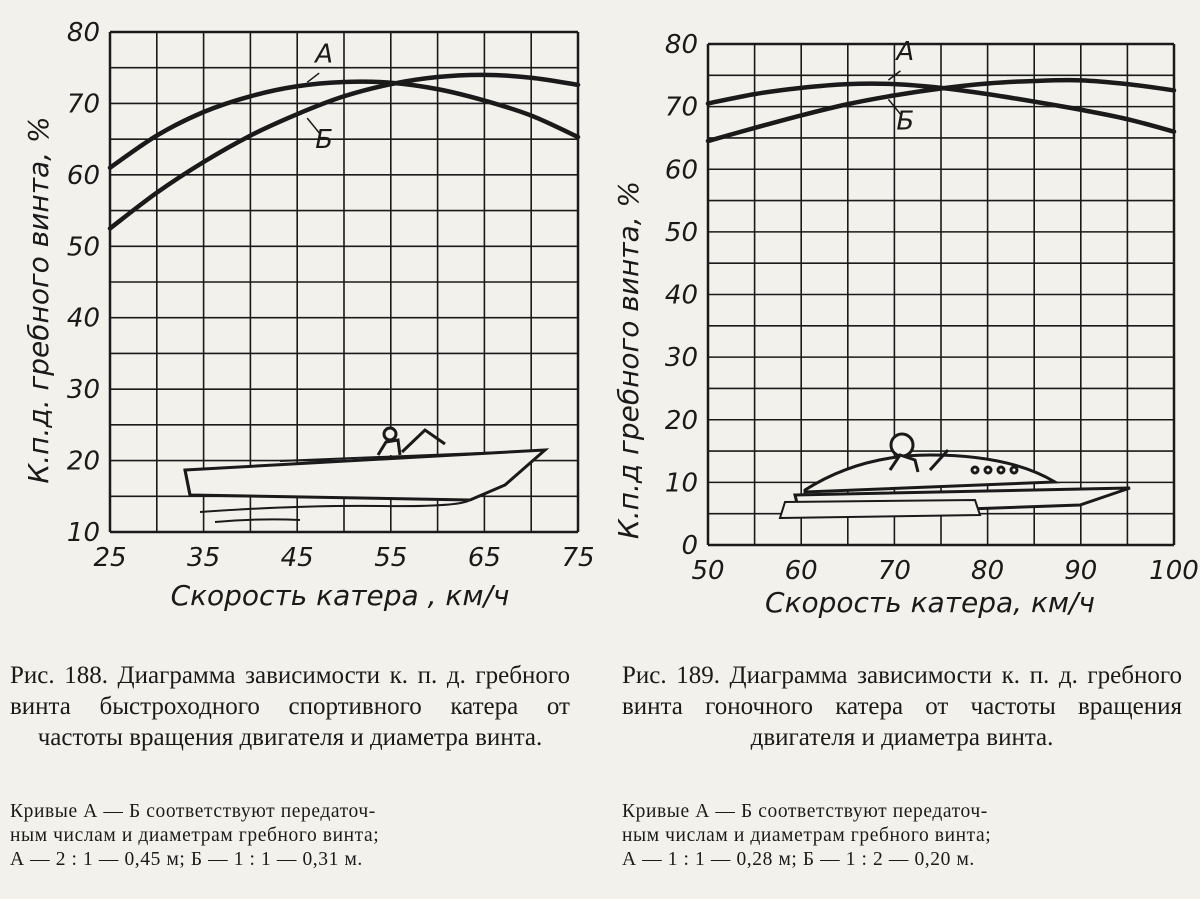 The height and width of the screenshot is (899, 1200). Describe the element at coordinates (930, 602) in the screenshot. I see `x-axis-label: Скорость катера, км/ч` at that location.